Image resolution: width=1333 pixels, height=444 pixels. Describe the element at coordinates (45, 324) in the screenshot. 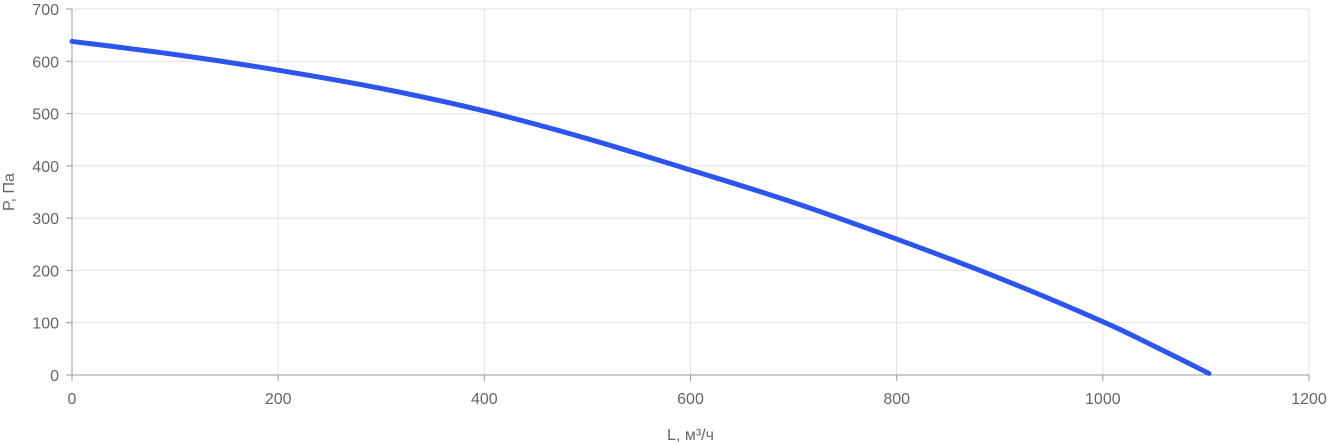

I see `y-tick-label: 100` at that location.